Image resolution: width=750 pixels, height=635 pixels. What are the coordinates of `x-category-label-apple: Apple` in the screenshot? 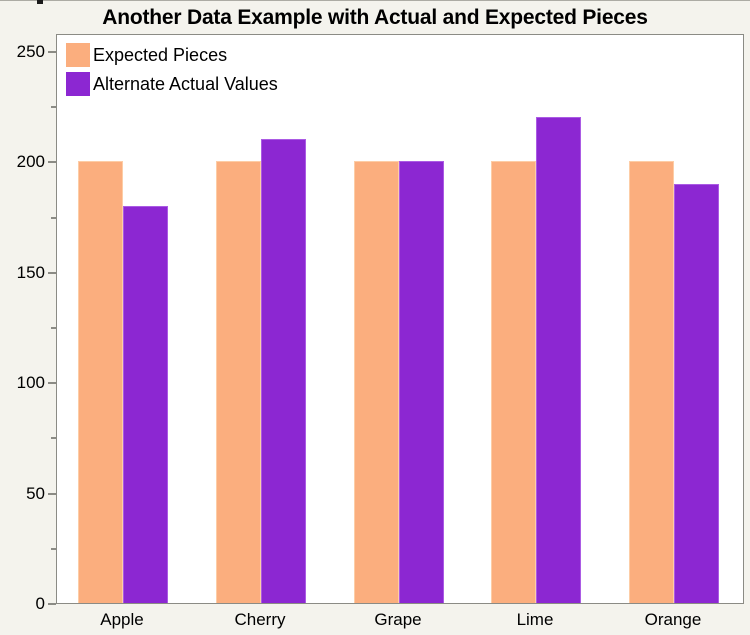 It's located at (122, 619).